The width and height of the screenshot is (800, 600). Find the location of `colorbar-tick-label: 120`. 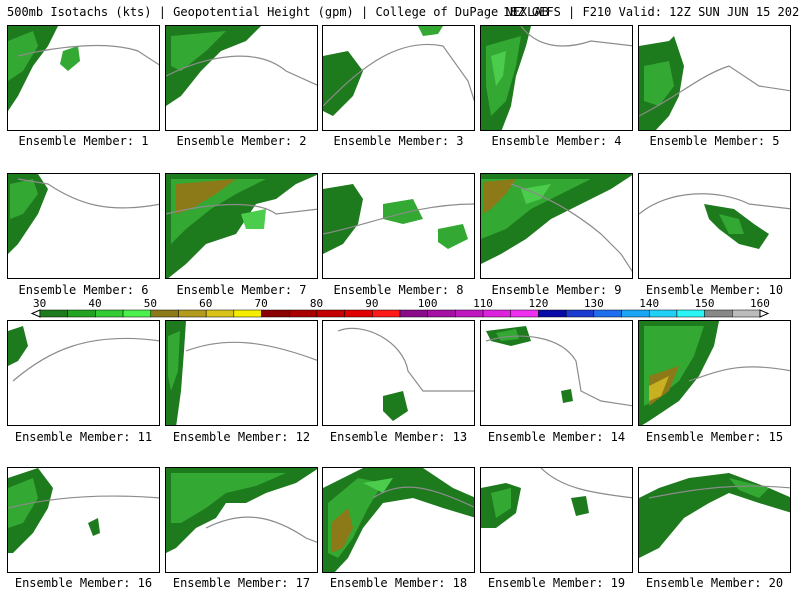

colorbar-tick-label: 120 is located at coordinates (538, 303).